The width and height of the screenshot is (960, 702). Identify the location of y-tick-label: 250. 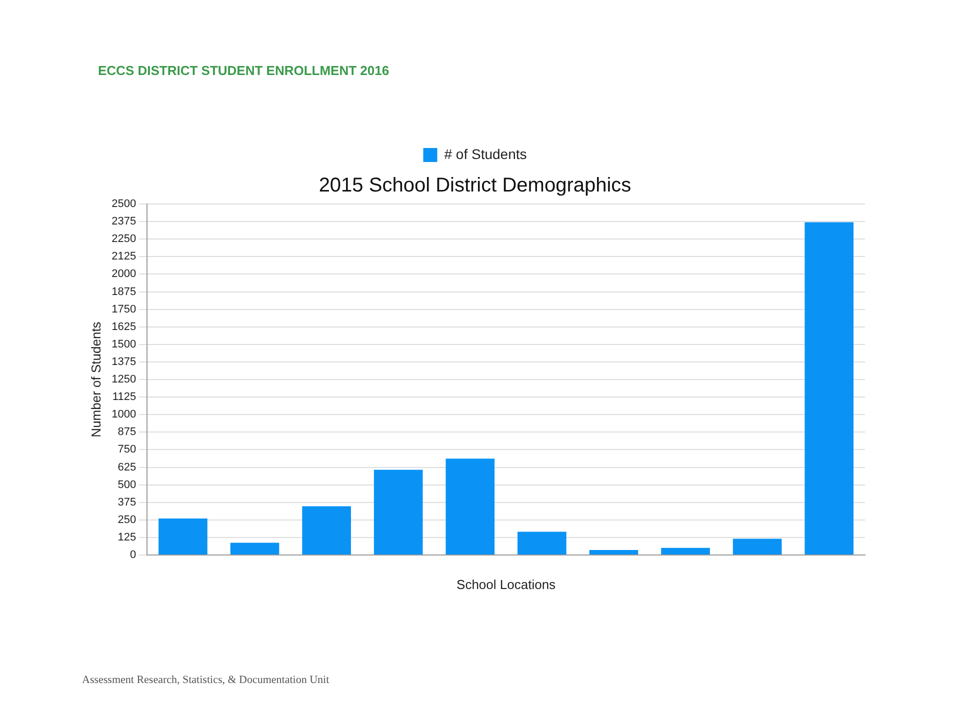
(127, 520).